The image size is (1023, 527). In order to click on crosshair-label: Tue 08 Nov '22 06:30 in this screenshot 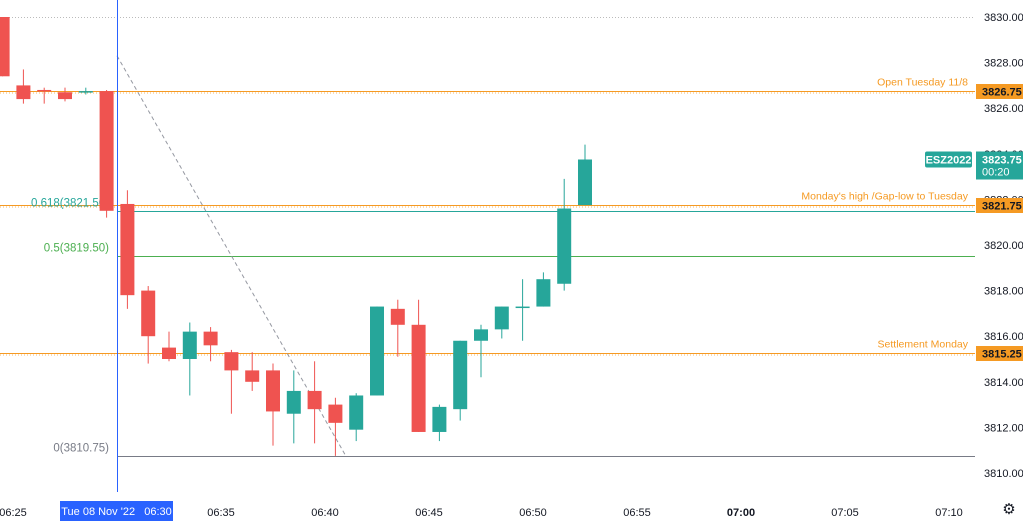, I will do `click(116, 512)`.